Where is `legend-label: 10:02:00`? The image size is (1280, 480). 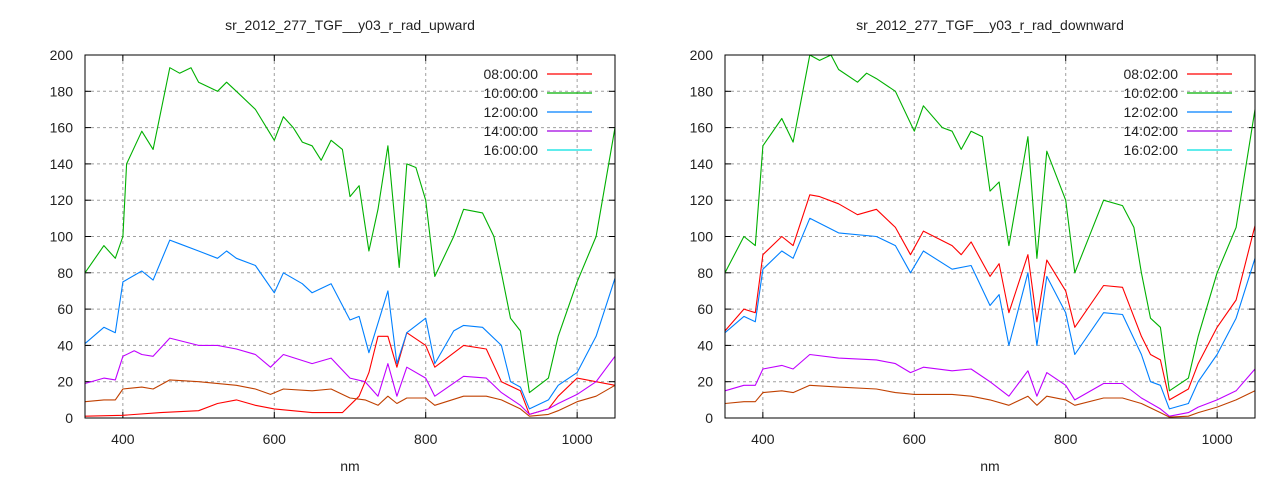 legend-label: 10:02:00 is located at coordinates (1151, 93).